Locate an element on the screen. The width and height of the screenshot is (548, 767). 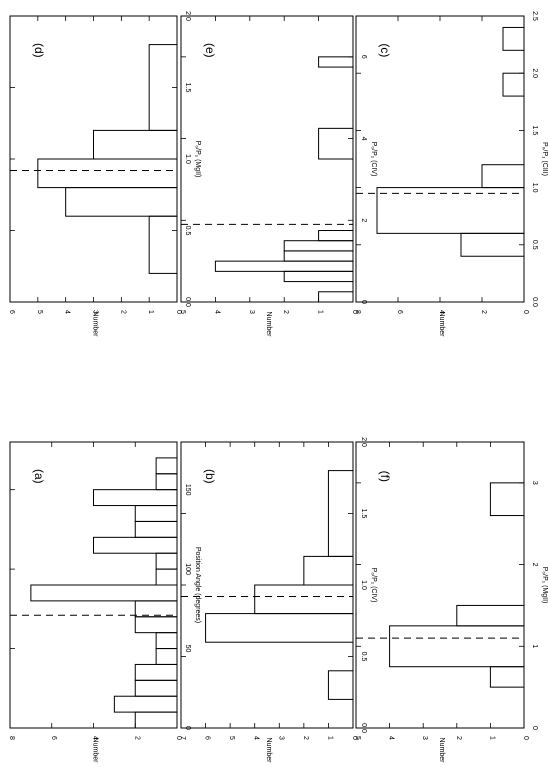
x-tick-label: 50 is located at coordinates (187, 649).